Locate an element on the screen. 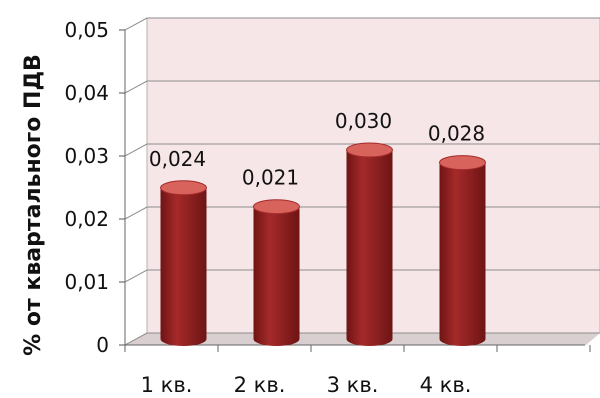 The image size is (600, 398). y-axis-title: % от квартального ПДВ is located at coordinates (33, 205).